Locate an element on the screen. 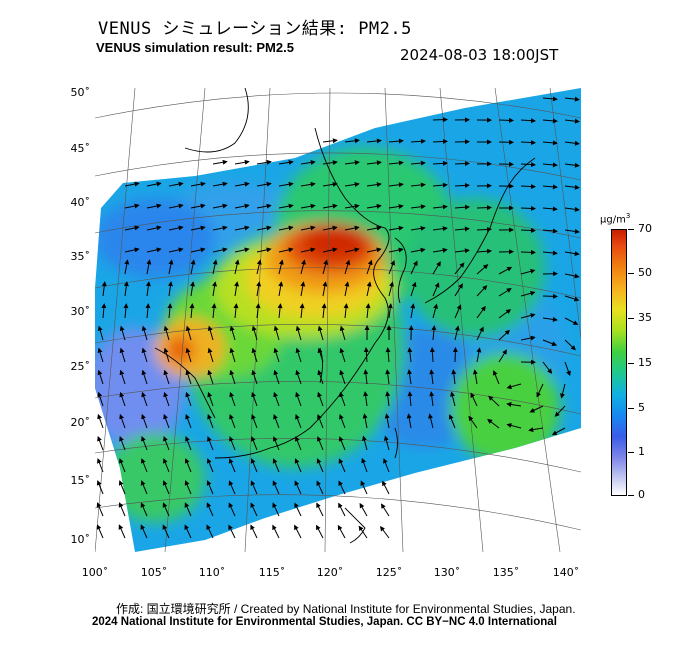  colorbar-label-50: 50 is located at coordinates (645, 272).